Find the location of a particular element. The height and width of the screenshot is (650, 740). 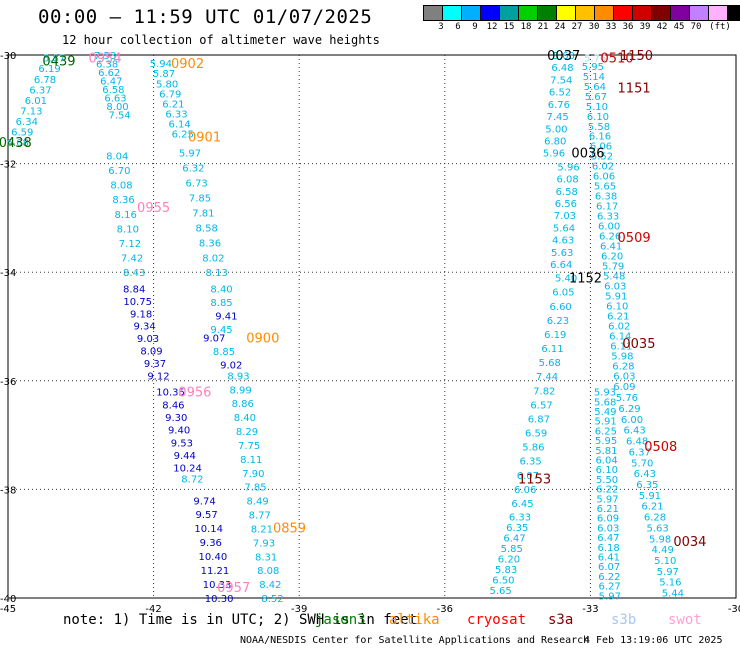

wave-height-value: 5.10 is located at coordinates (665, 561).